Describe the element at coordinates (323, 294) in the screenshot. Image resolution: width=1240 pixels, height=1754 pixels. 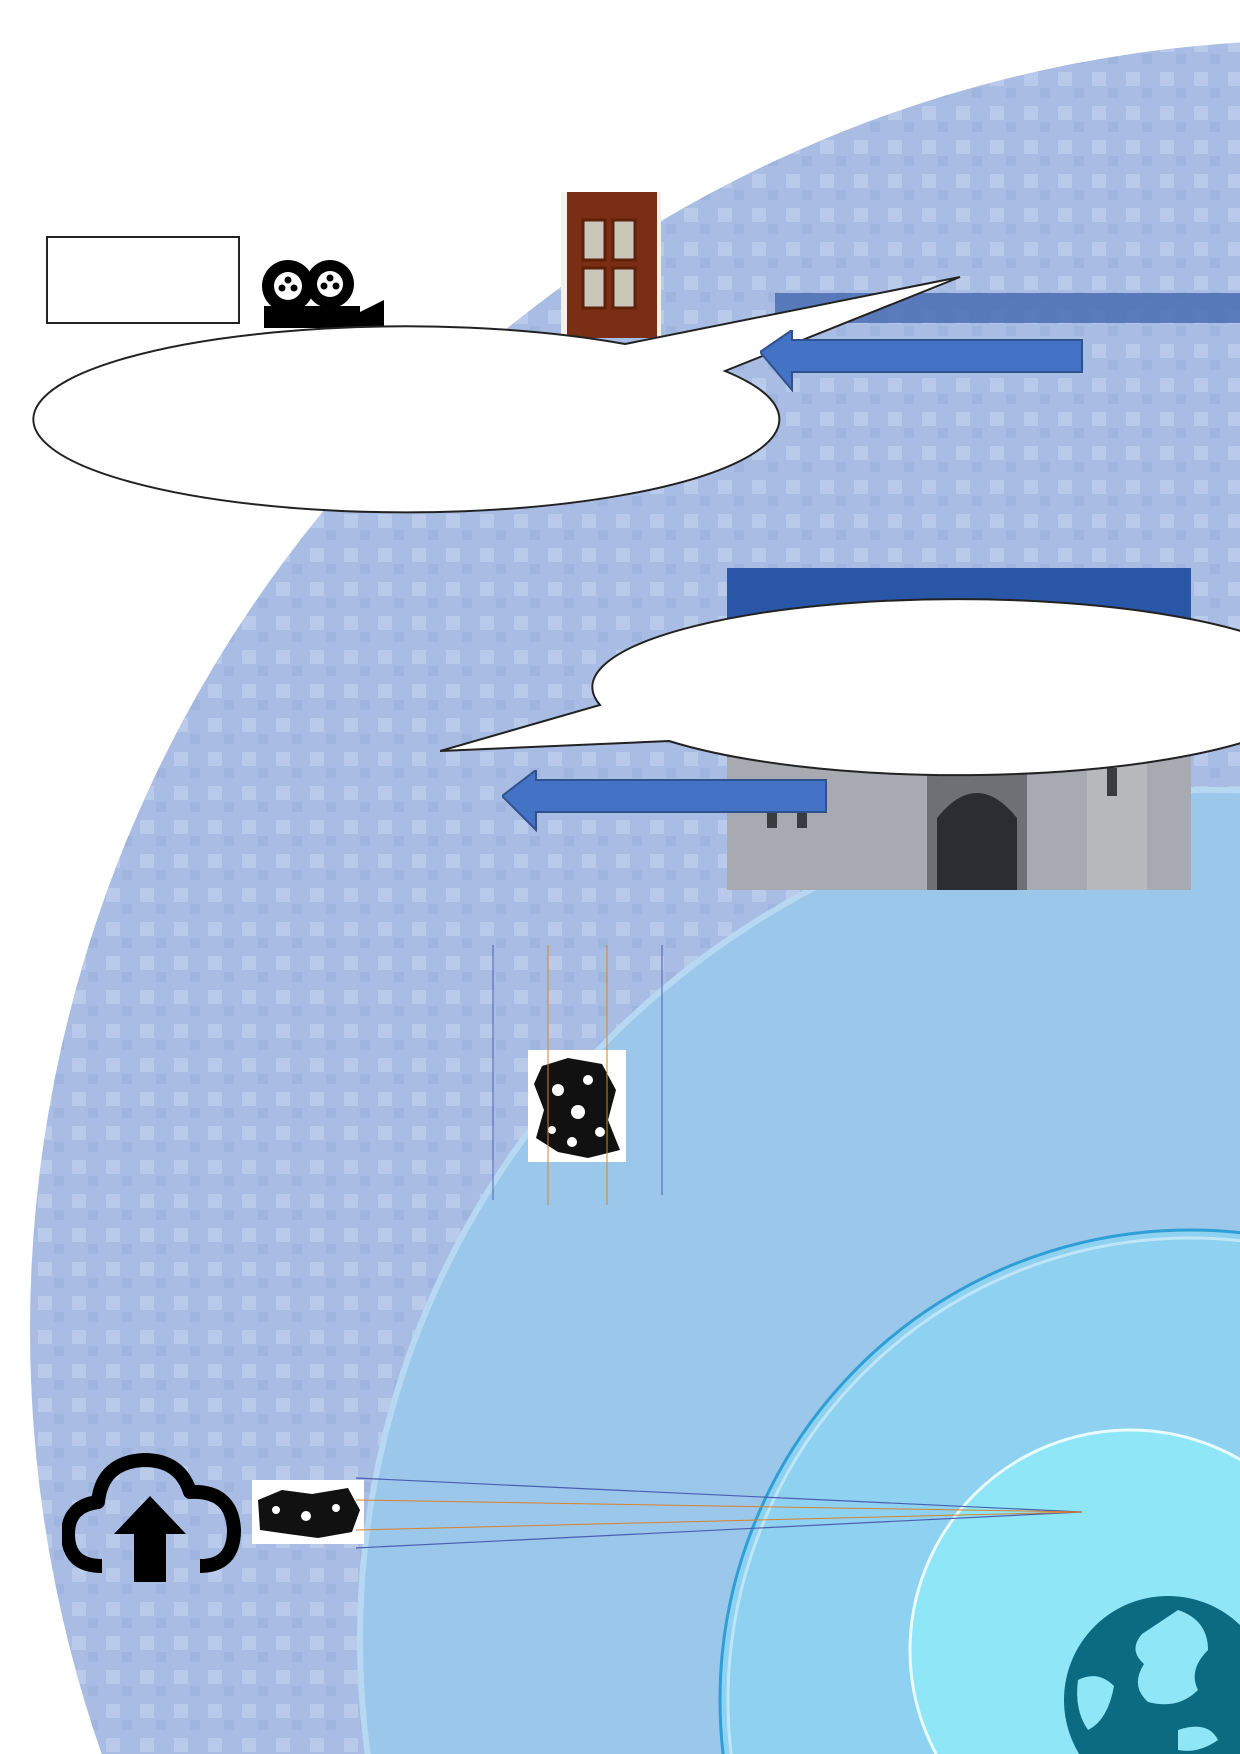
I see `film-camera-icon` at that location.